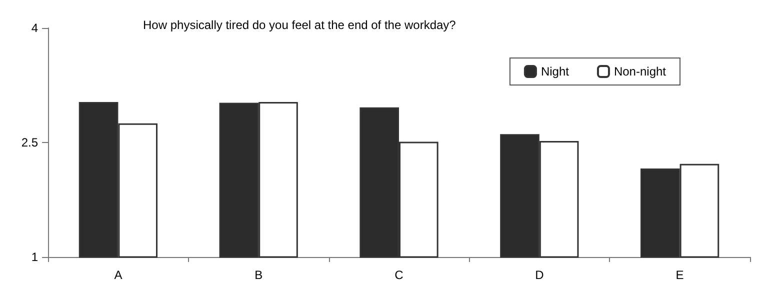  Describe the element at coordinates (640, 71) in the screenshot. I see `legend-label: Non-night` at that location.